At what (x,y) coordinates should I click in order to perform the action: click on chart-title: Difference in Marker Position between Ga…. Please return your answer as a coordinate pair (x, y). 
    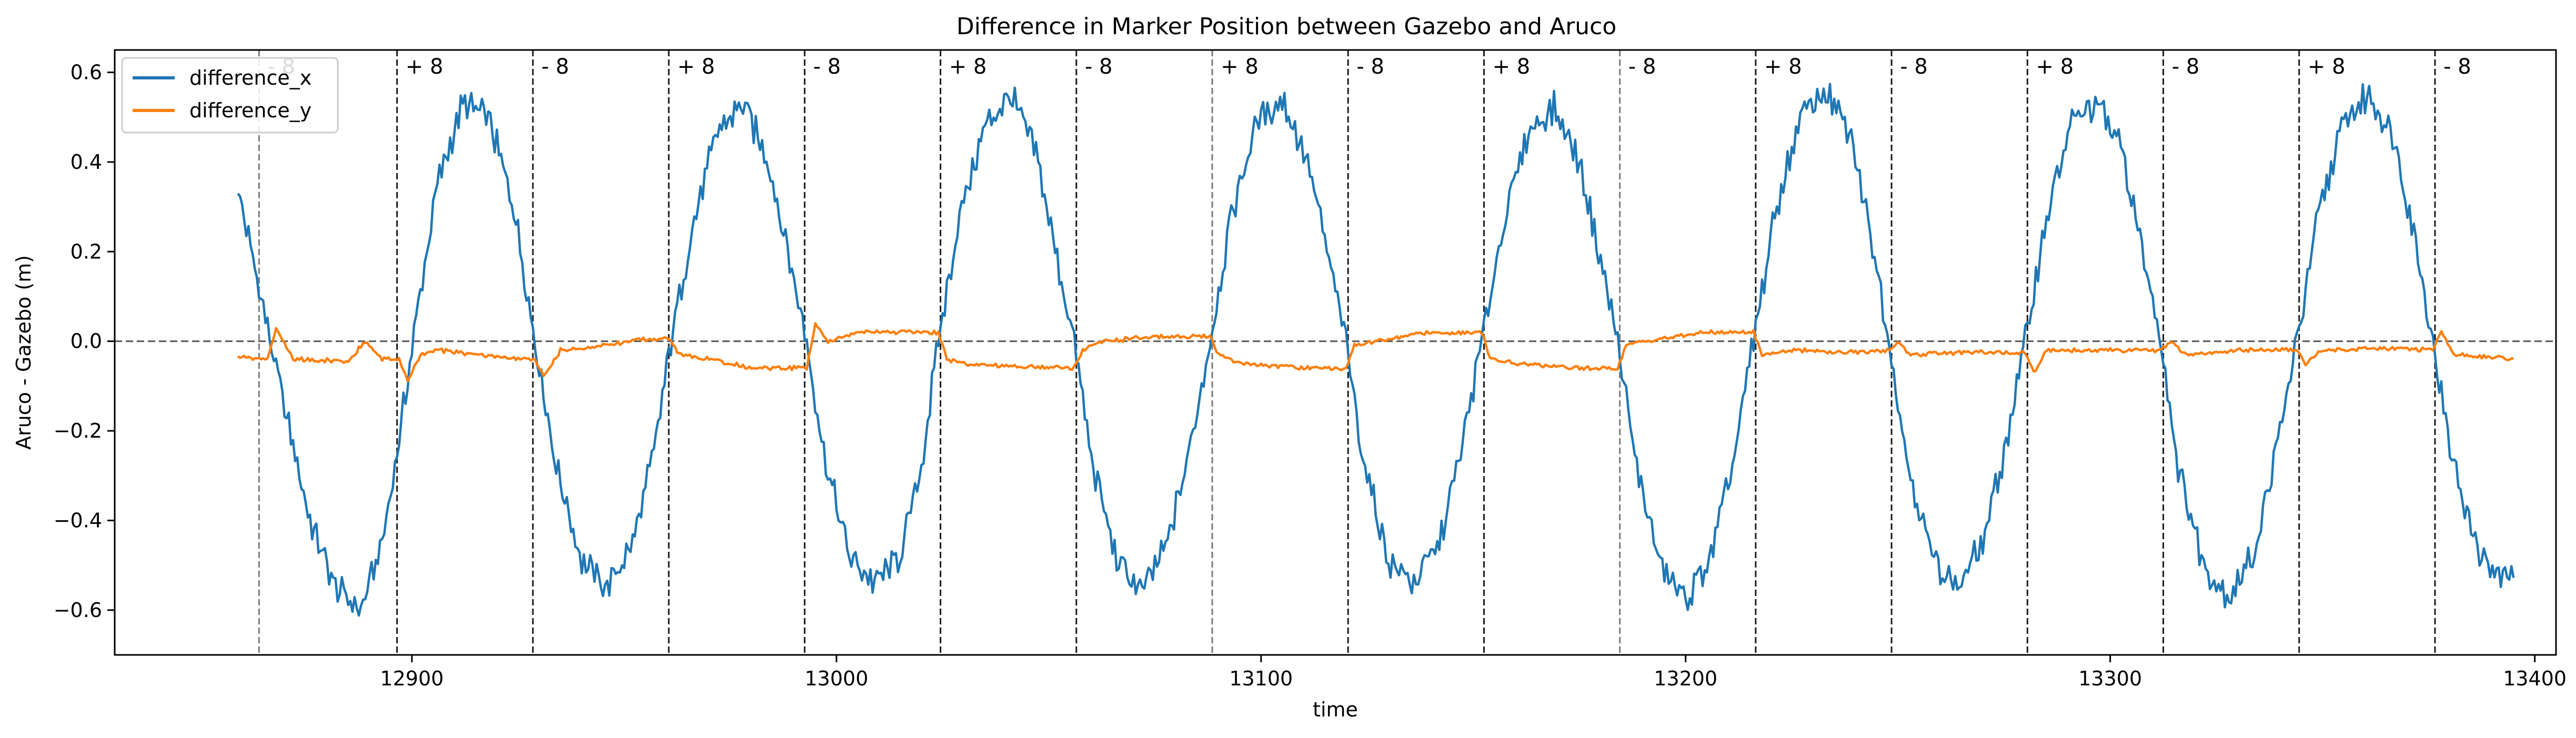
    Looking at the image, I should click on (1287, 27).